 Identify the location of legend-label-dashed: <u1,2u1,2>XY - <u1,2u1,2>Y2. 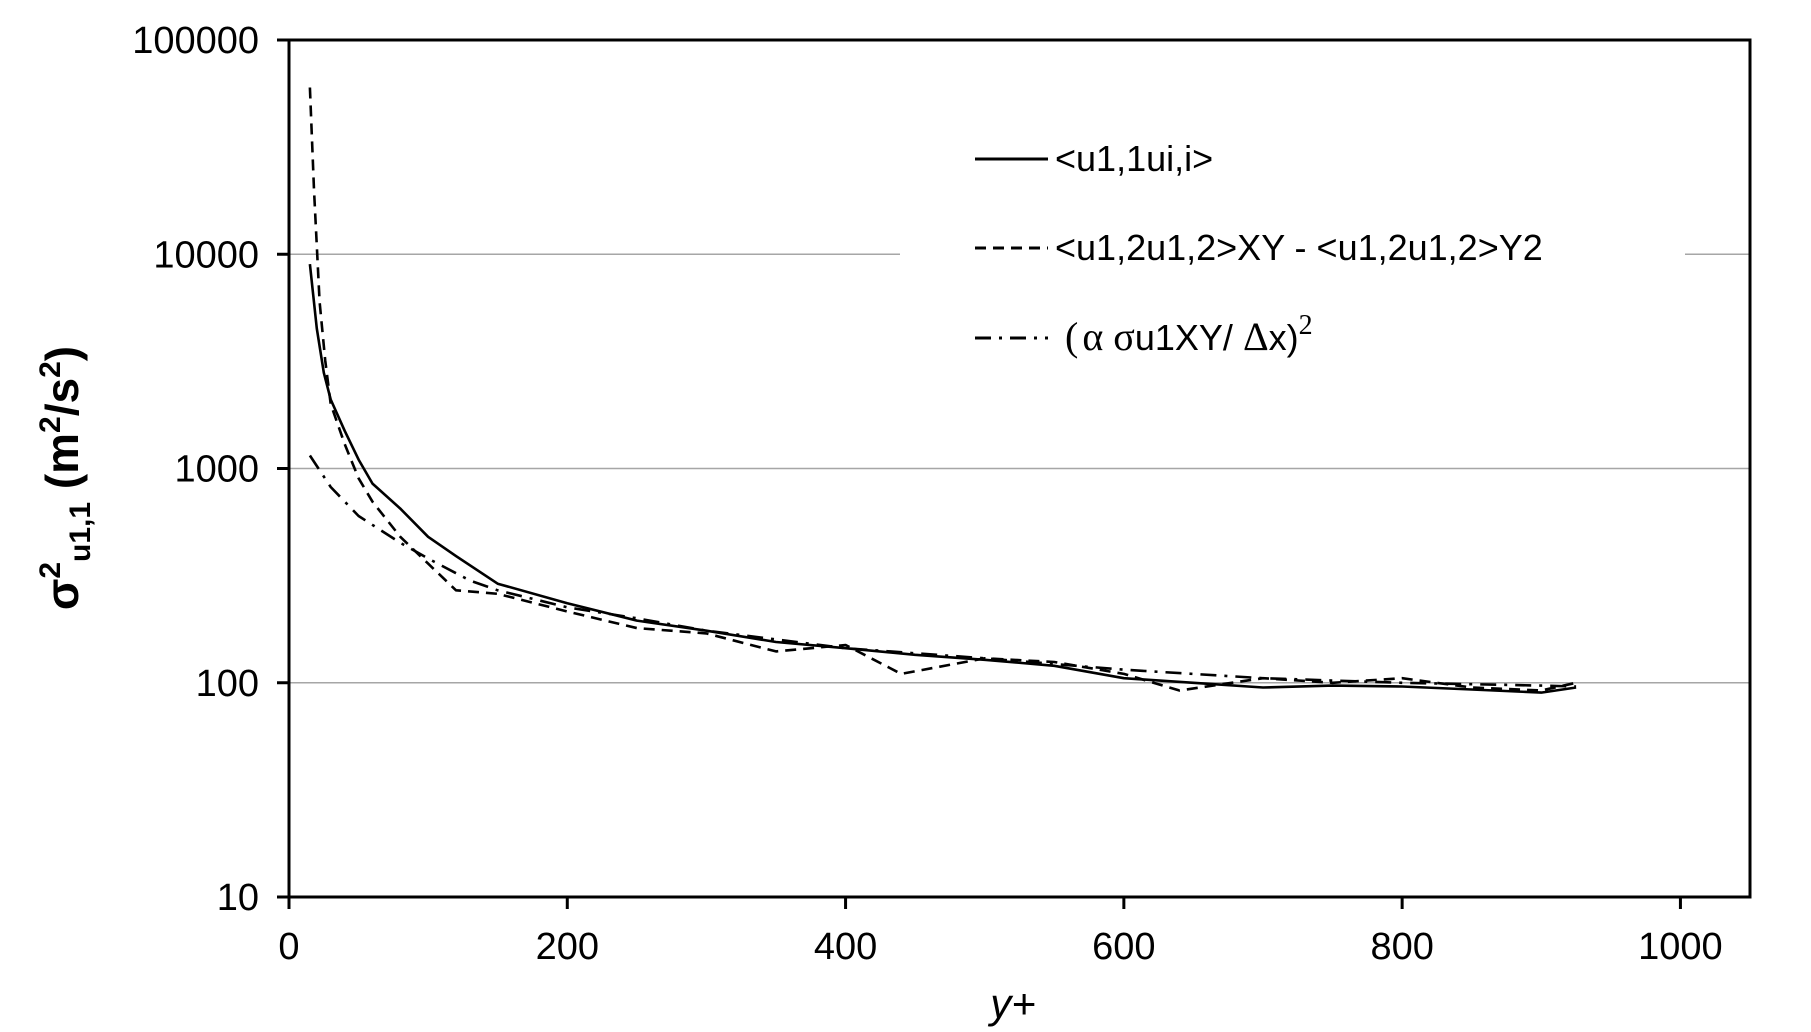
(1299, 247).